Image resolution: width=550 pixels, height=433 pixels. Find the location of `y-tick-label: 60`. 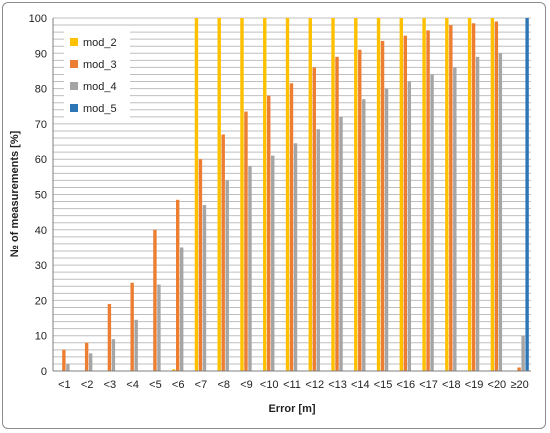

y-tick-label: 60 is located at coordinates (41, 160).